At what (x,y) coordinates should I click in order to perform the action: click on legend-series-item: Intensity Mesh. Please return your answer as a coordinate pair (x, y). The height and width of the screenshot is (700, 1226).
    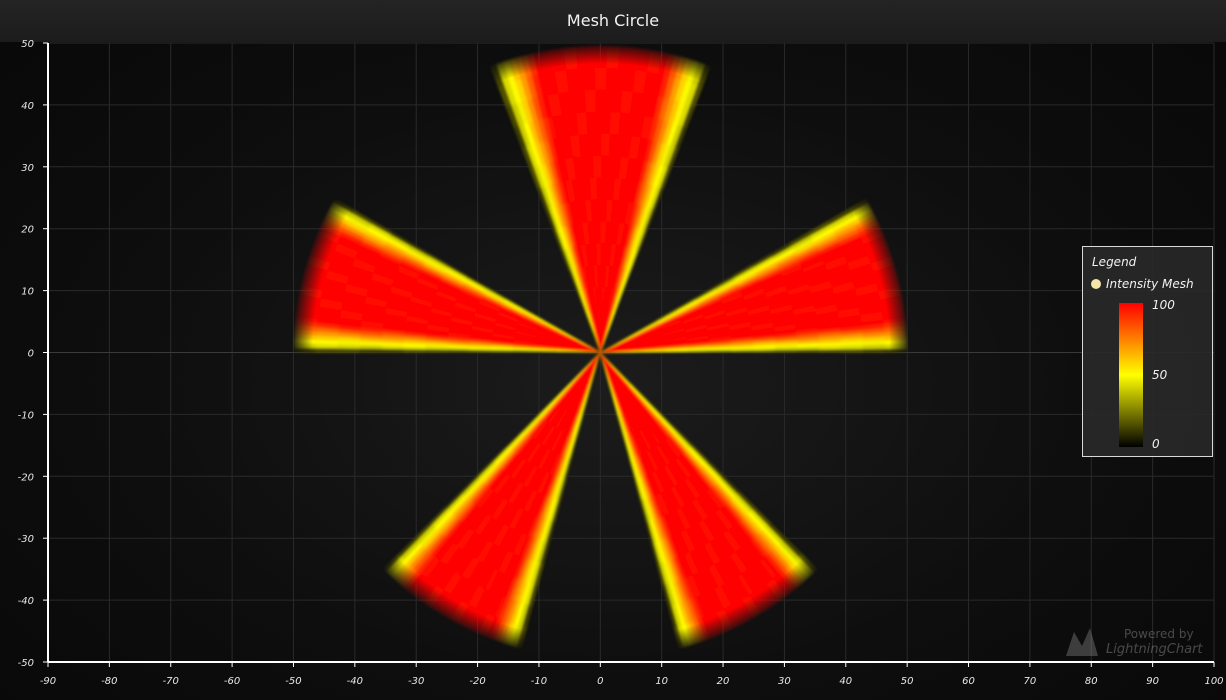
    Looking at the image, I should click on (1142, 284).